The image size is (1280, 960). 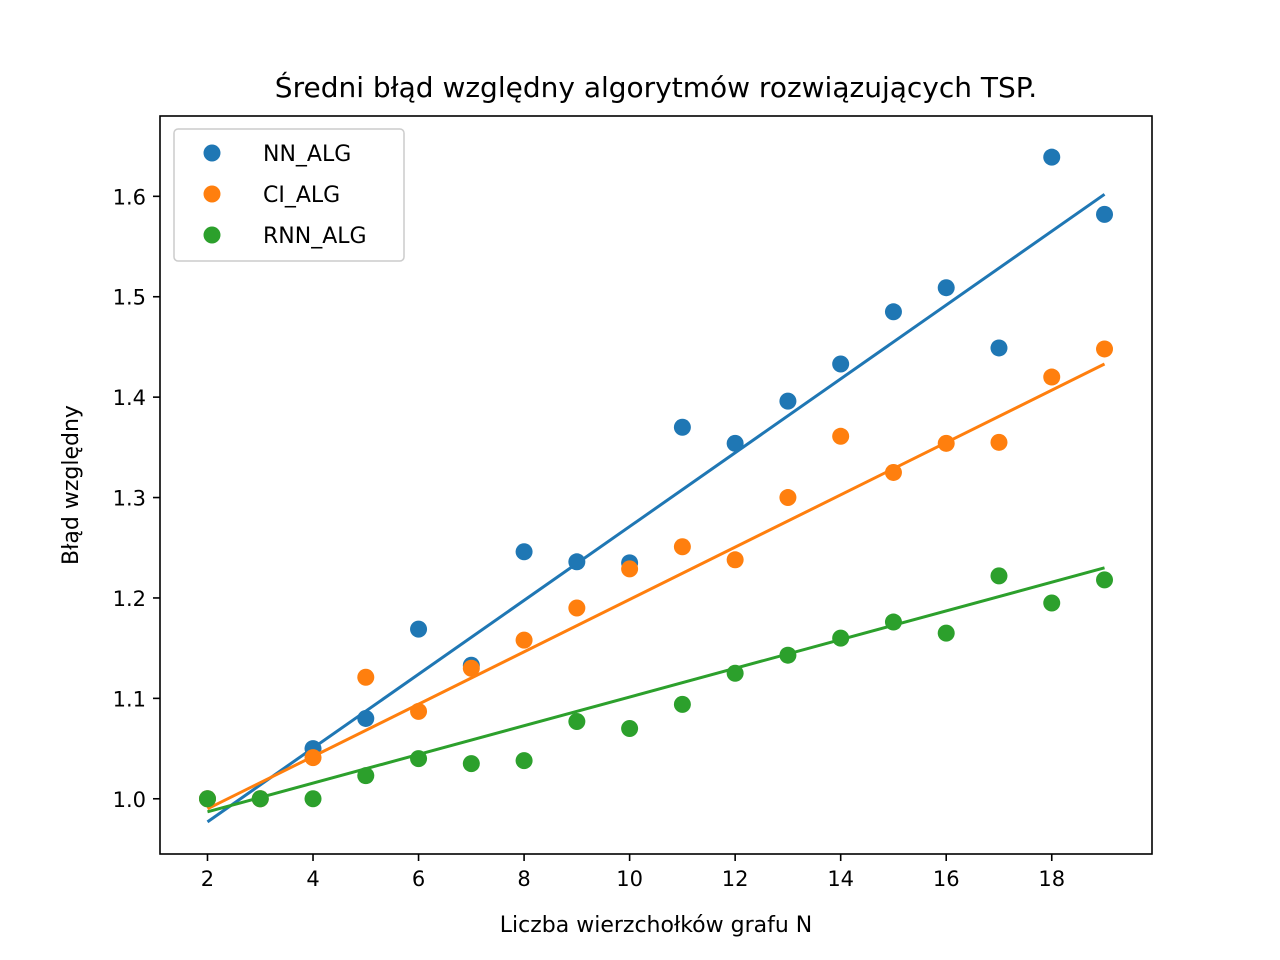 What do you see at coordinates (523, 879) in the screenshot?
I see `x-tick-label: 8` at bounding box center [523, 879].